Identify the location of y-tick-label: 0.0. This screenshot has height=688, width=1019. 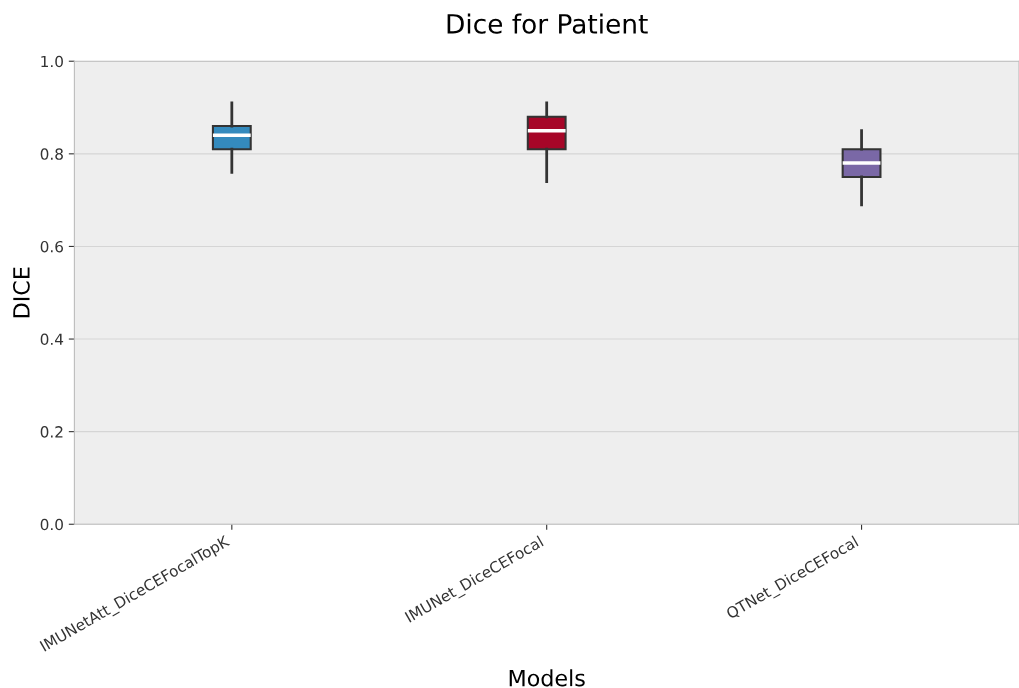
(51, 524).